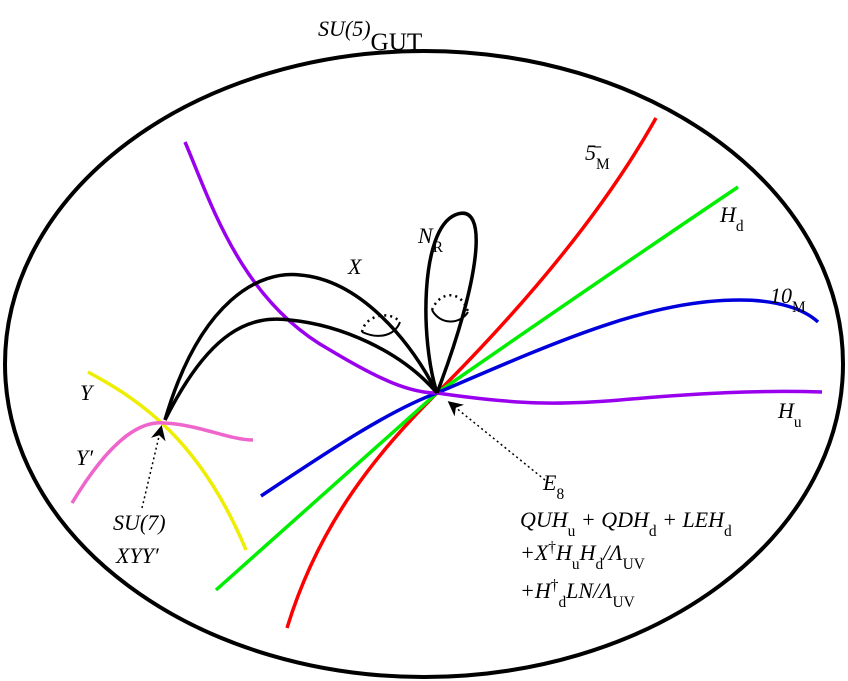 The width and height of the screenshot is (848, 681). I want to click on title-part: GUT, so click(397, 42).